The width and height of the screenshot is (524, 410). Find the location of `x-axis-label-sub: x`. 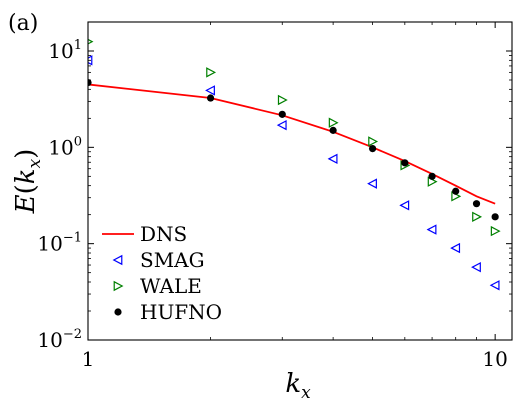

x-axis-label-sub: x is located at coordinates (306, 393).